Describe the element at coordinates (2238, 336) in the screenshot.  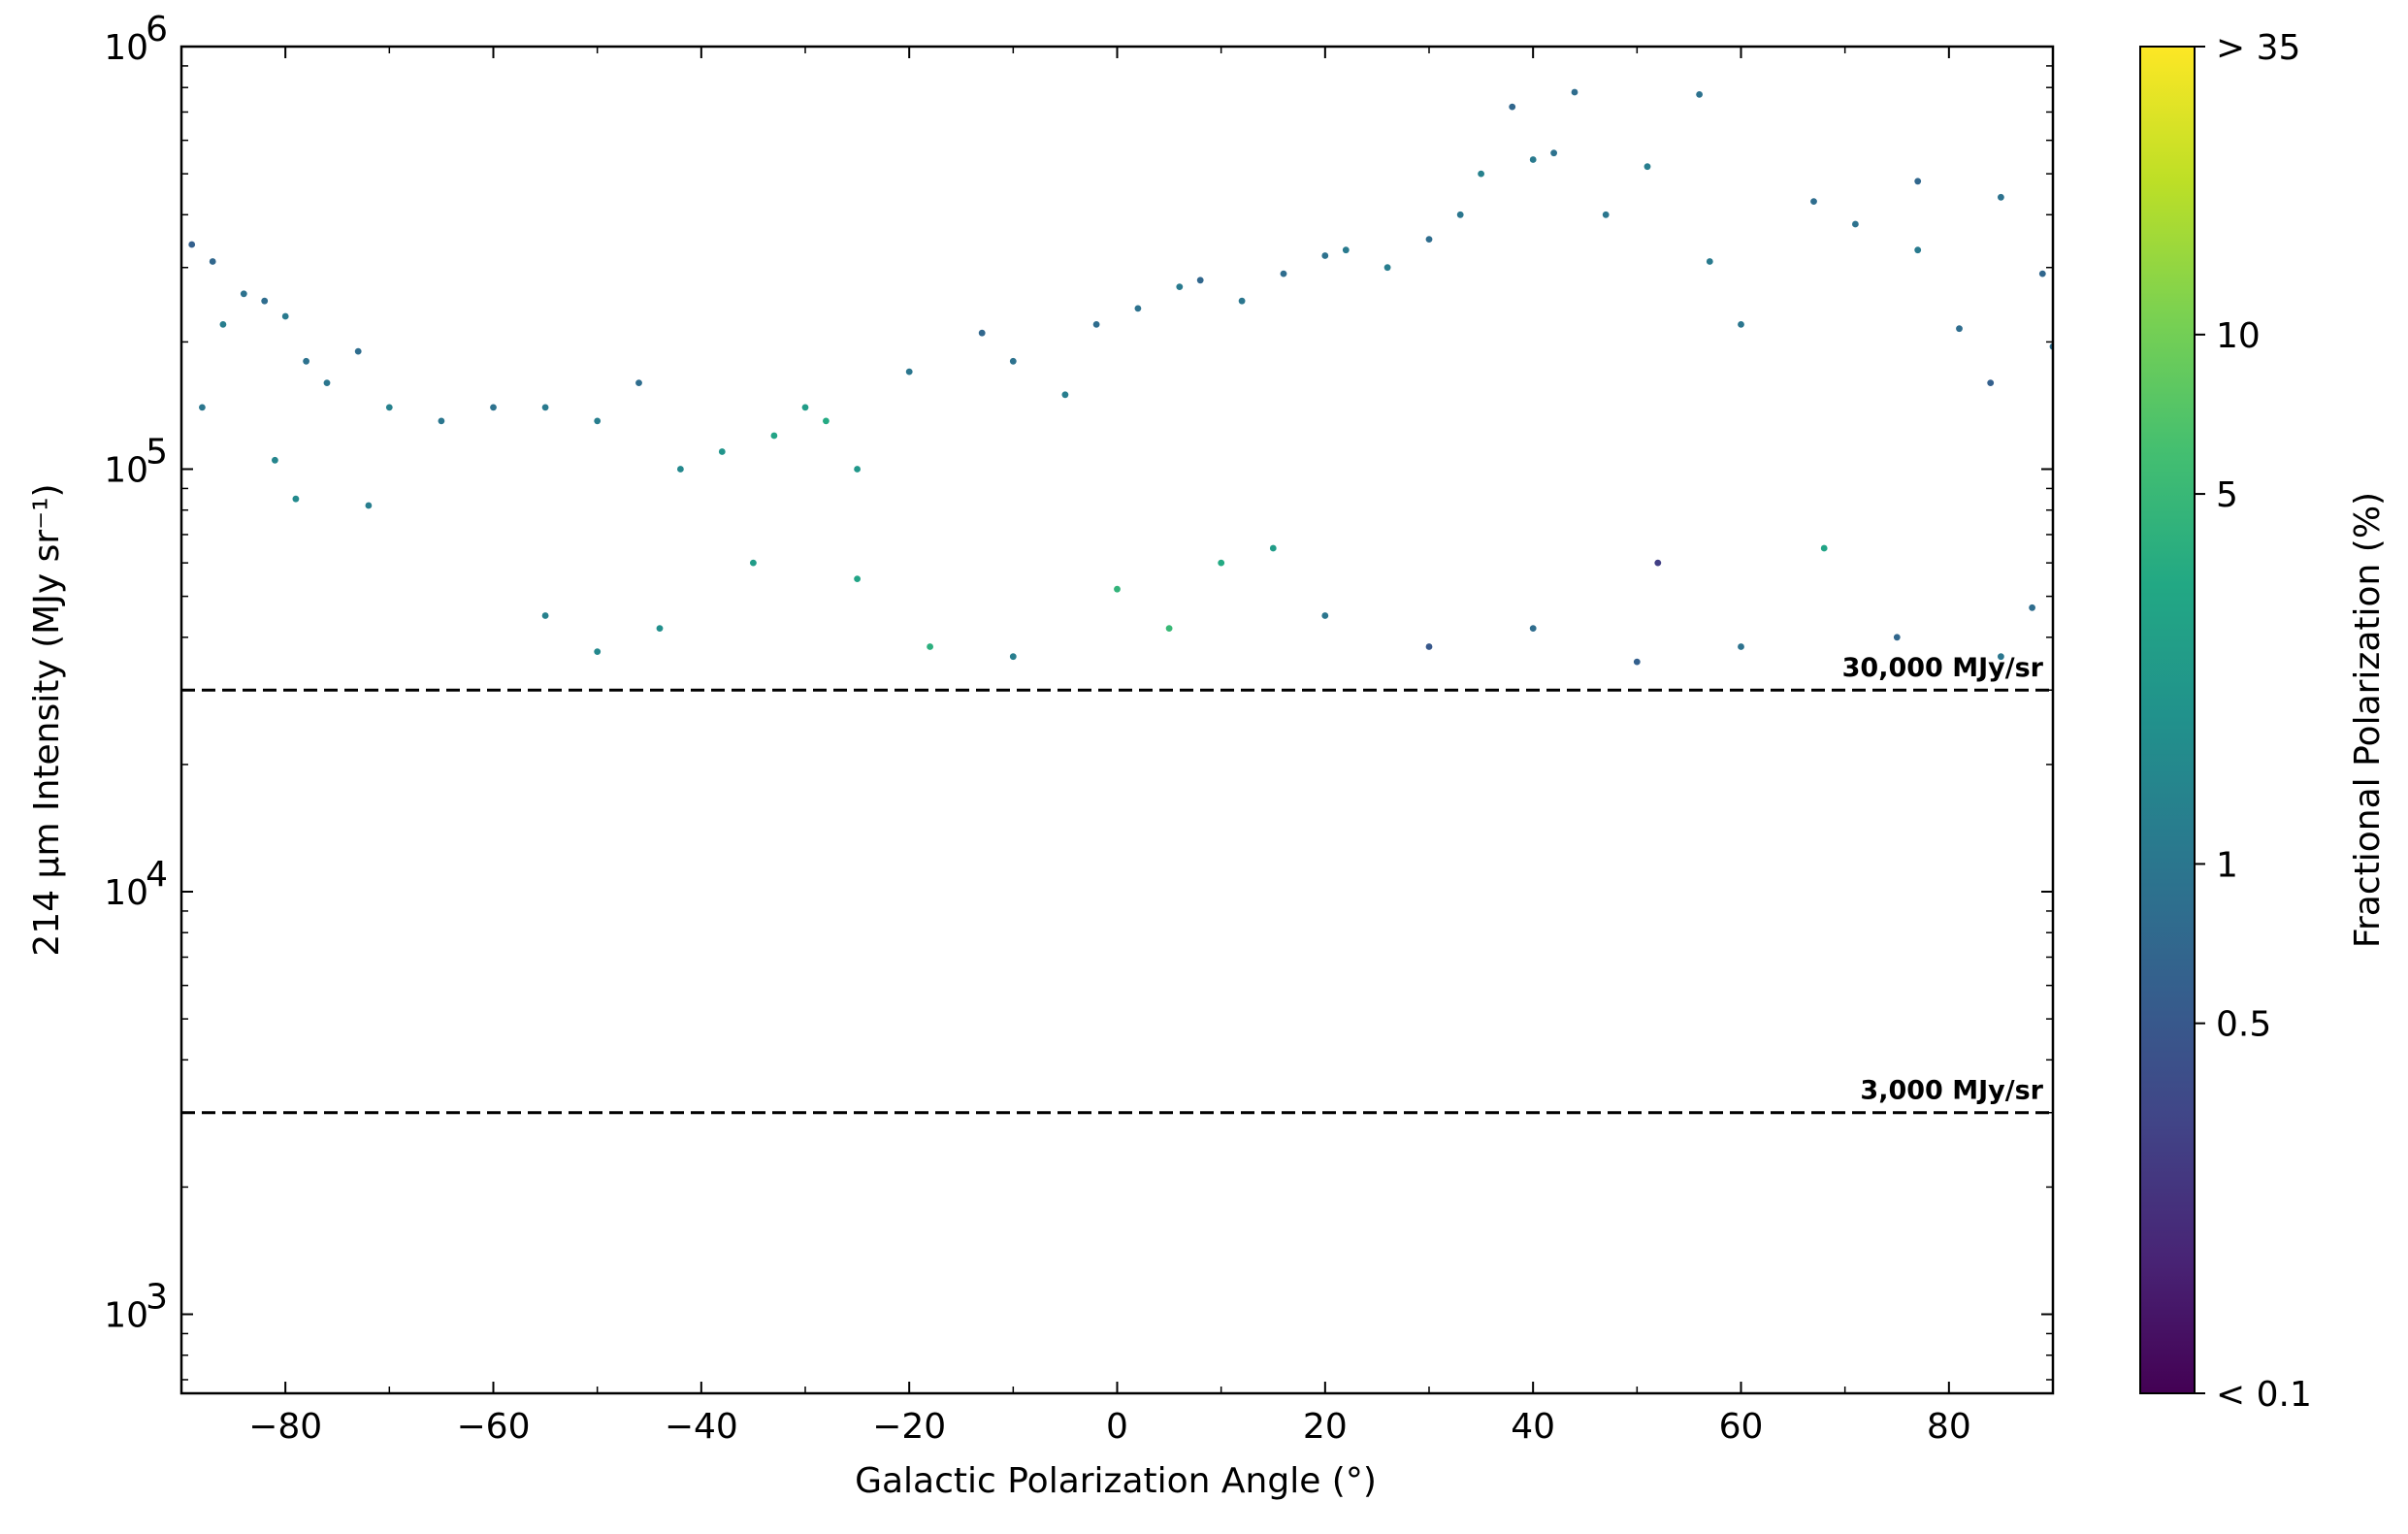
I see `colorbar-tick-label: 10` at that location.